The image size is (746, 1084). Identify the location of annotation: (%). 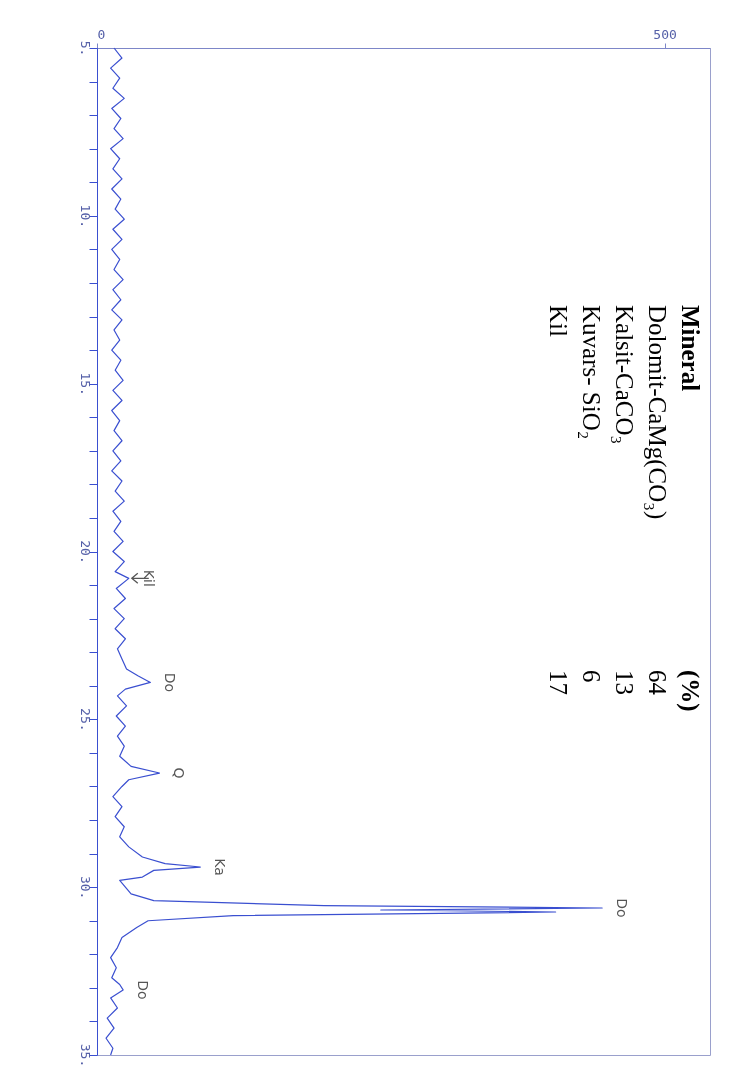
(690, 691).